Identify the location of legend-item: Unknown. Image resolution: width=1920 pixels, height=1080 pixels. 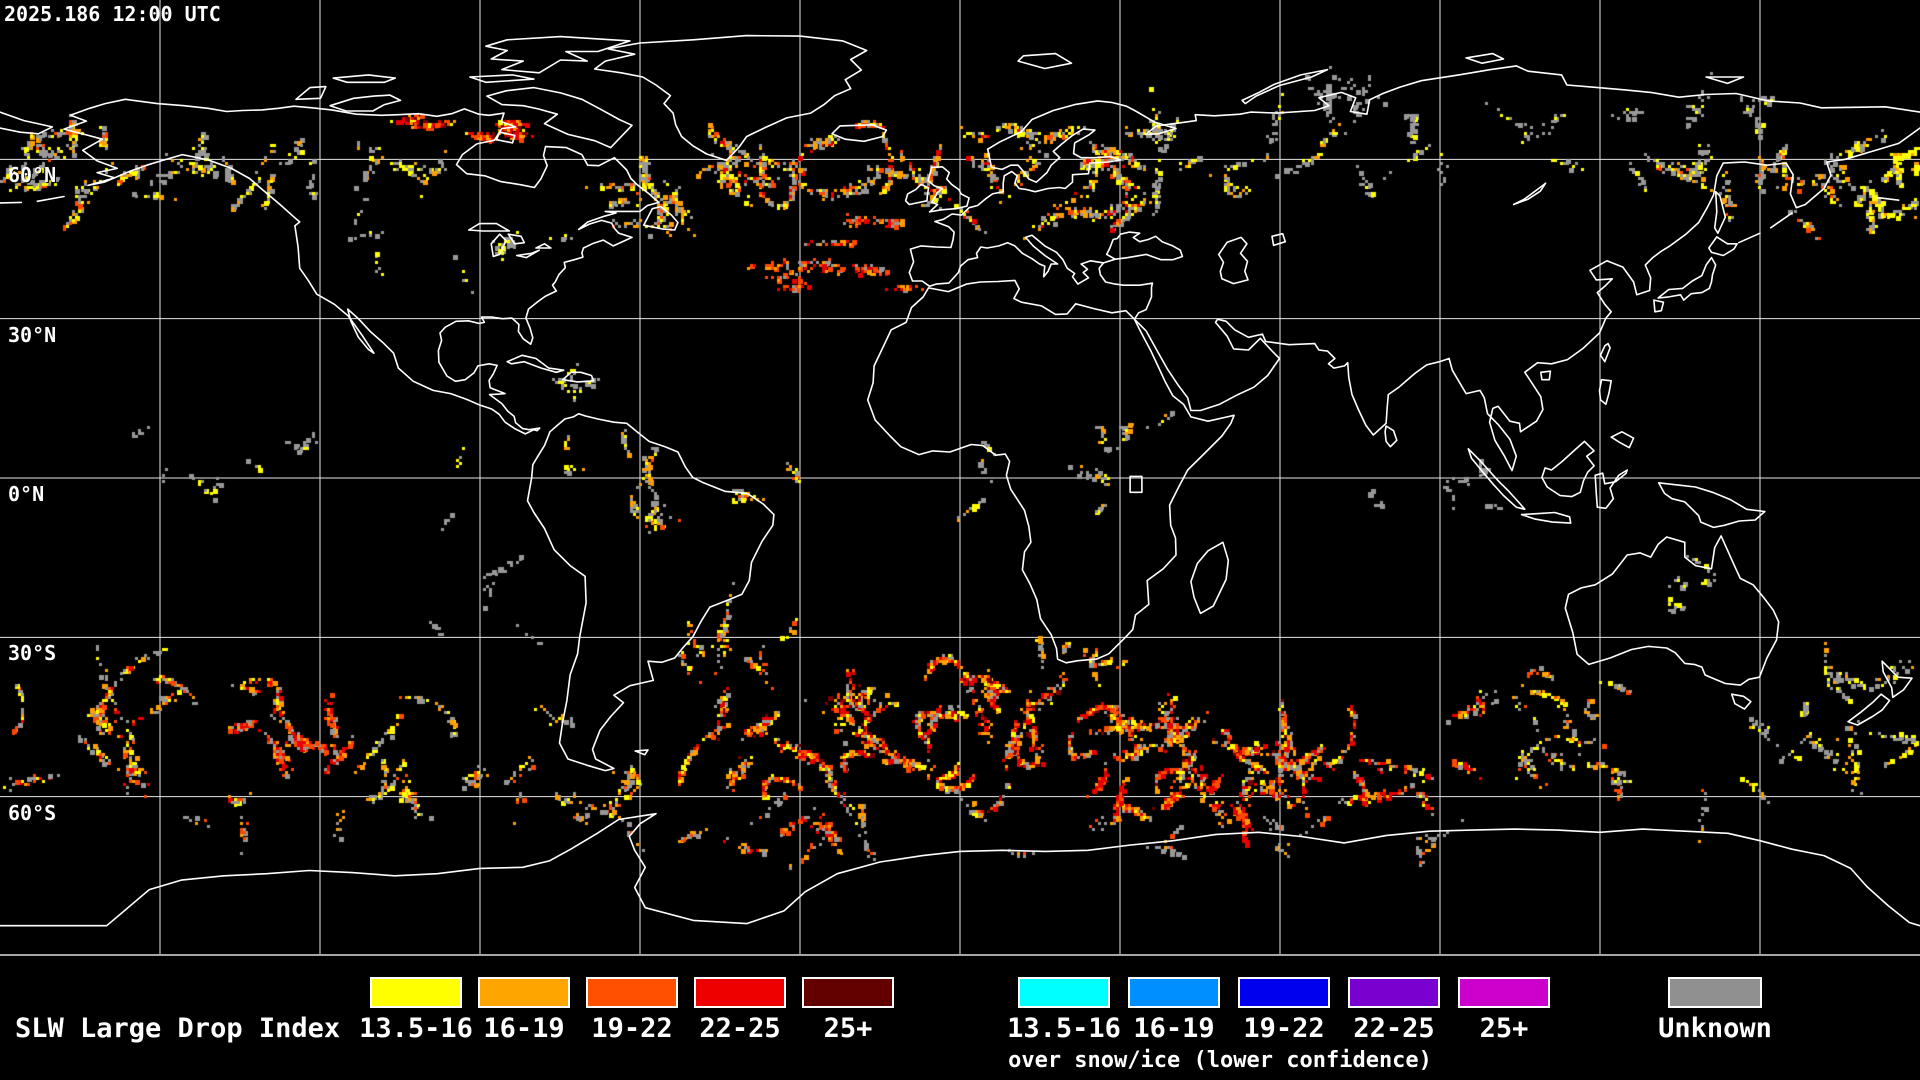
(1715, 1010).